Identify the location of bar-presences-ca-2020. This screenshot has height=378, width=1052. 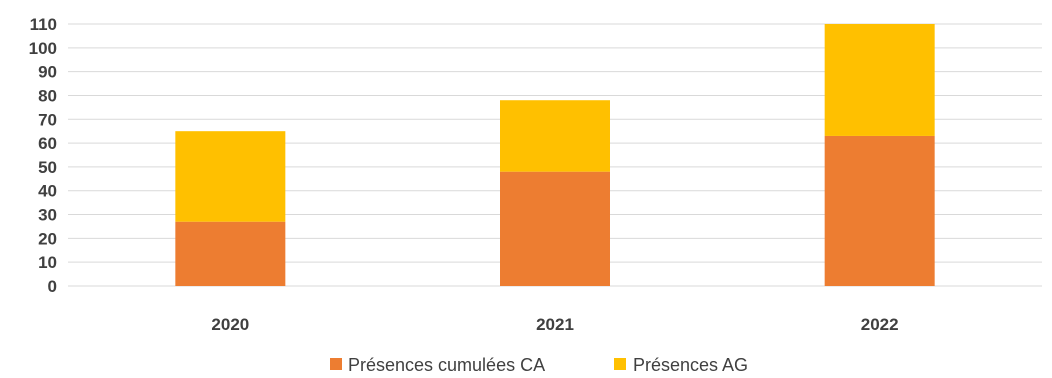
(230, 253).